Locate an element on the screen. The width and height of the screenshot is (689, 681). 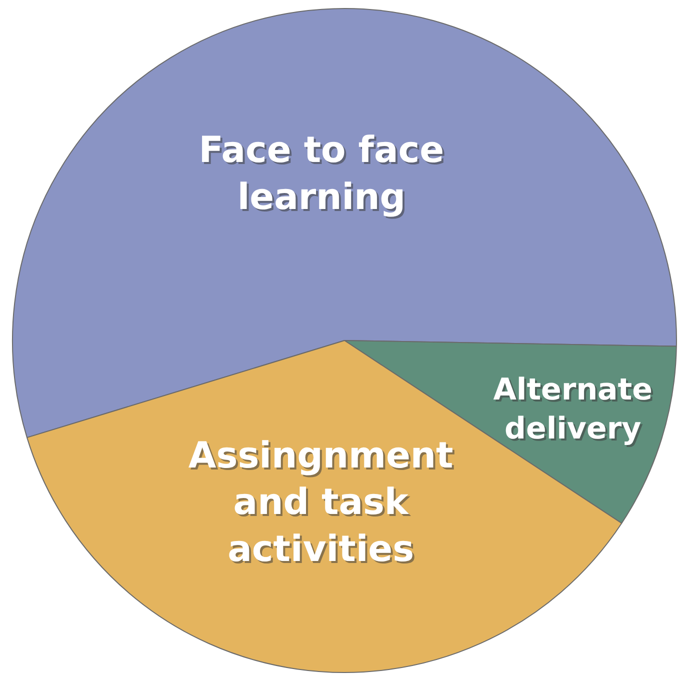
slice-label: Face to face learning is located at coordinates (321, 175).